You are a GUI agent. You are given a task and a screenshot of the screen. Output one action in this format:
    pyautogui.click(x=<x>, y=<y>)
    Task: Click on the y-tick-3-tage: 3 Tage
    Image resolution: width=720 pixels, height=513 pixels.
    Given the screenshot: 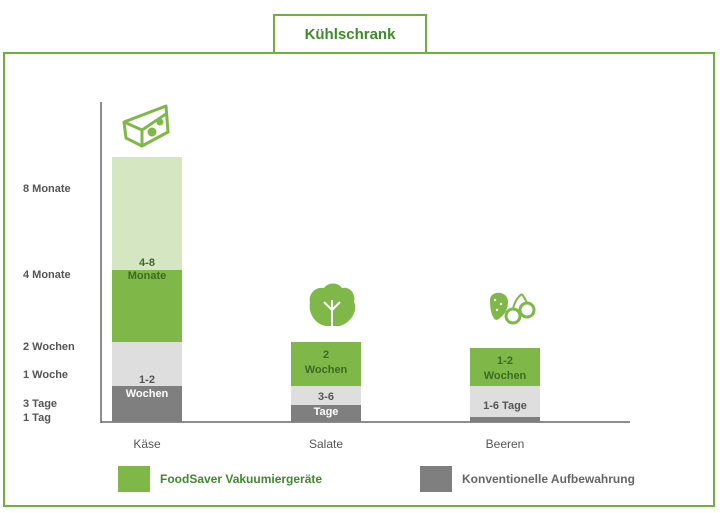 What is the action you would take?
    pyautogui.click(x=40, y=404)
    